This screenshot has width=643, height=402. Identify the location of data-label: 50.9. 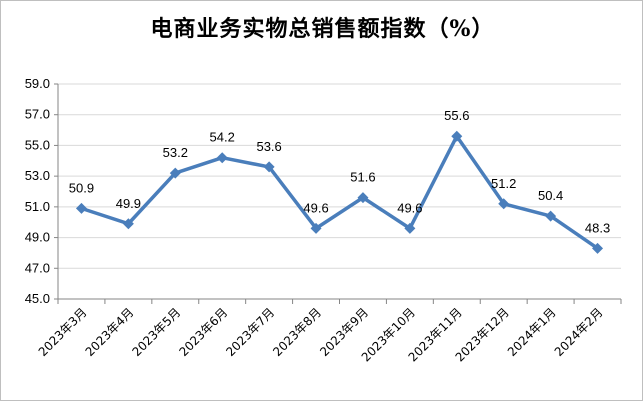
(81, 187).